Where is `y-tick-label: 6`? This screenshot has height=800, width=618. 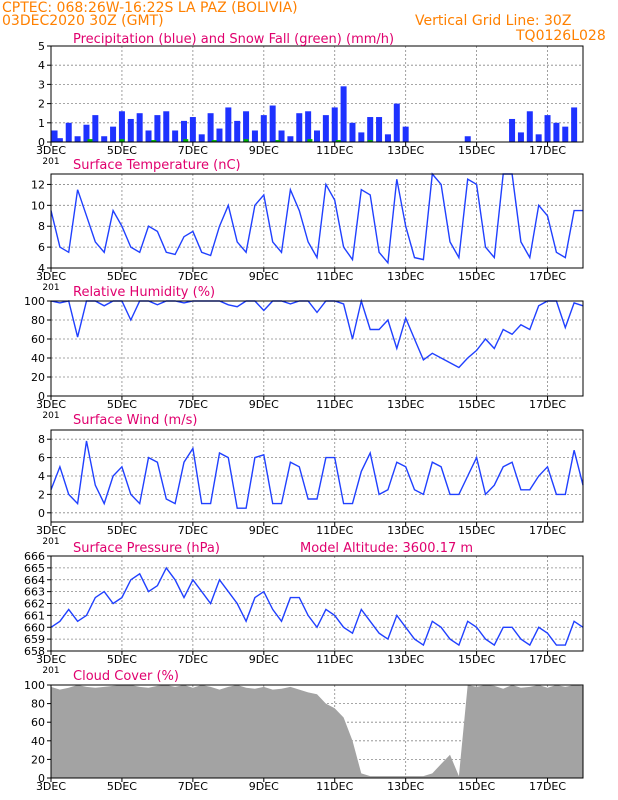 y-tick-label: 6 is located at coordinates (41, 458).